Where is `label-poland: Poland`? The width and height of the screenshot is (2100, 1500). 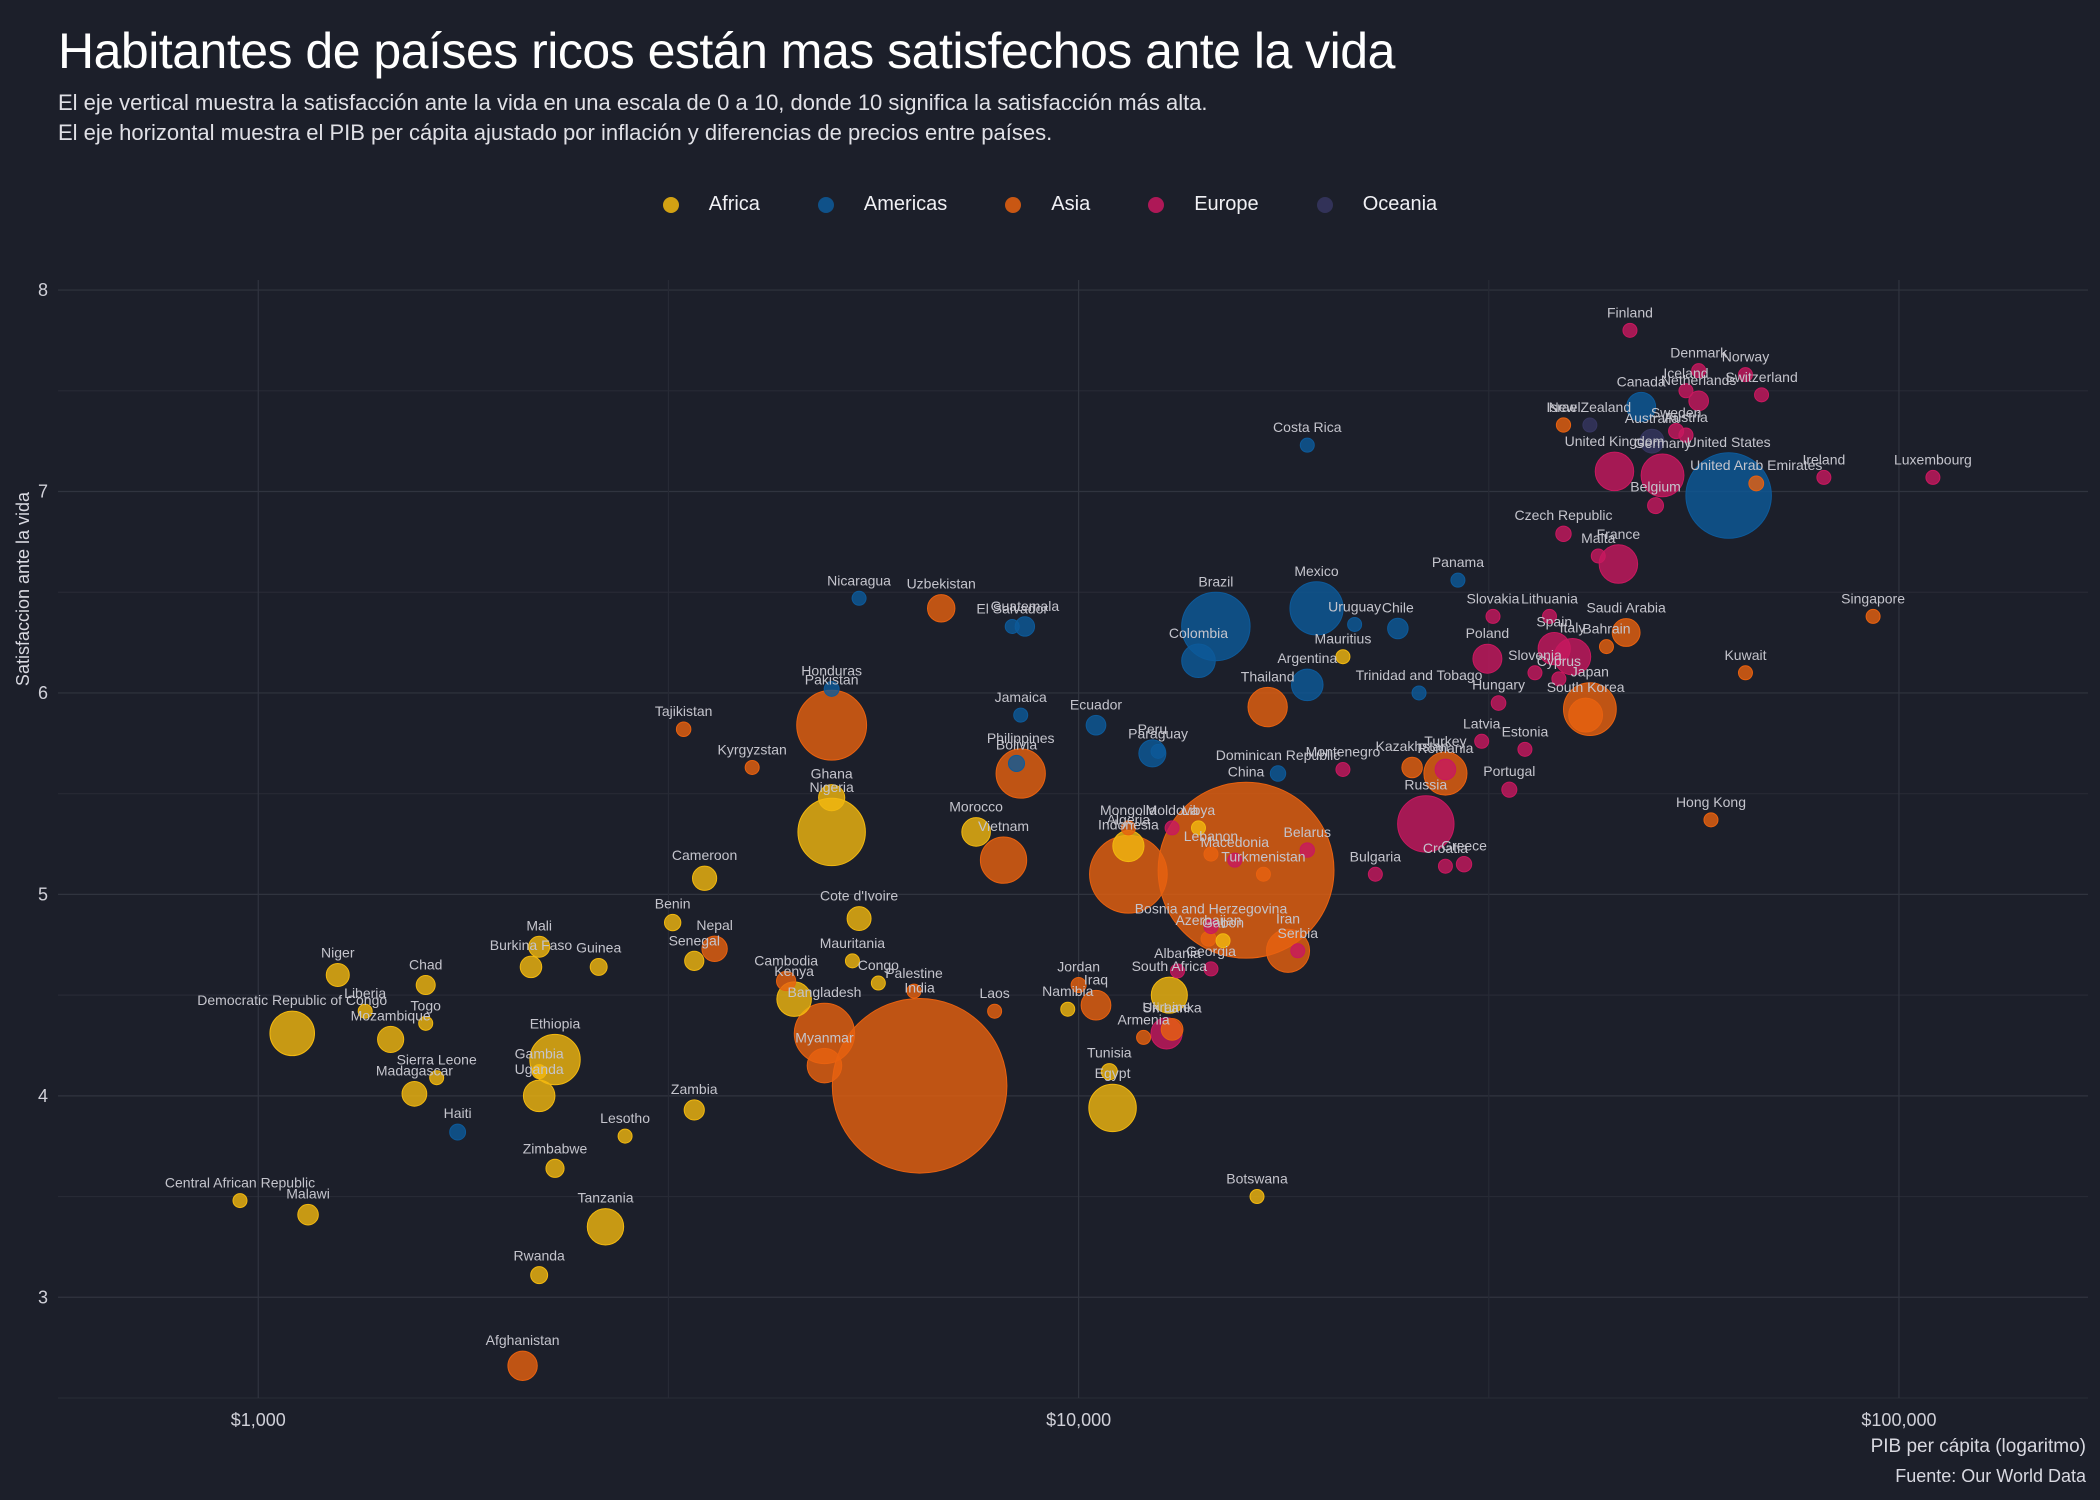
label-poland: Poland is located at coordinates (1488, 633).